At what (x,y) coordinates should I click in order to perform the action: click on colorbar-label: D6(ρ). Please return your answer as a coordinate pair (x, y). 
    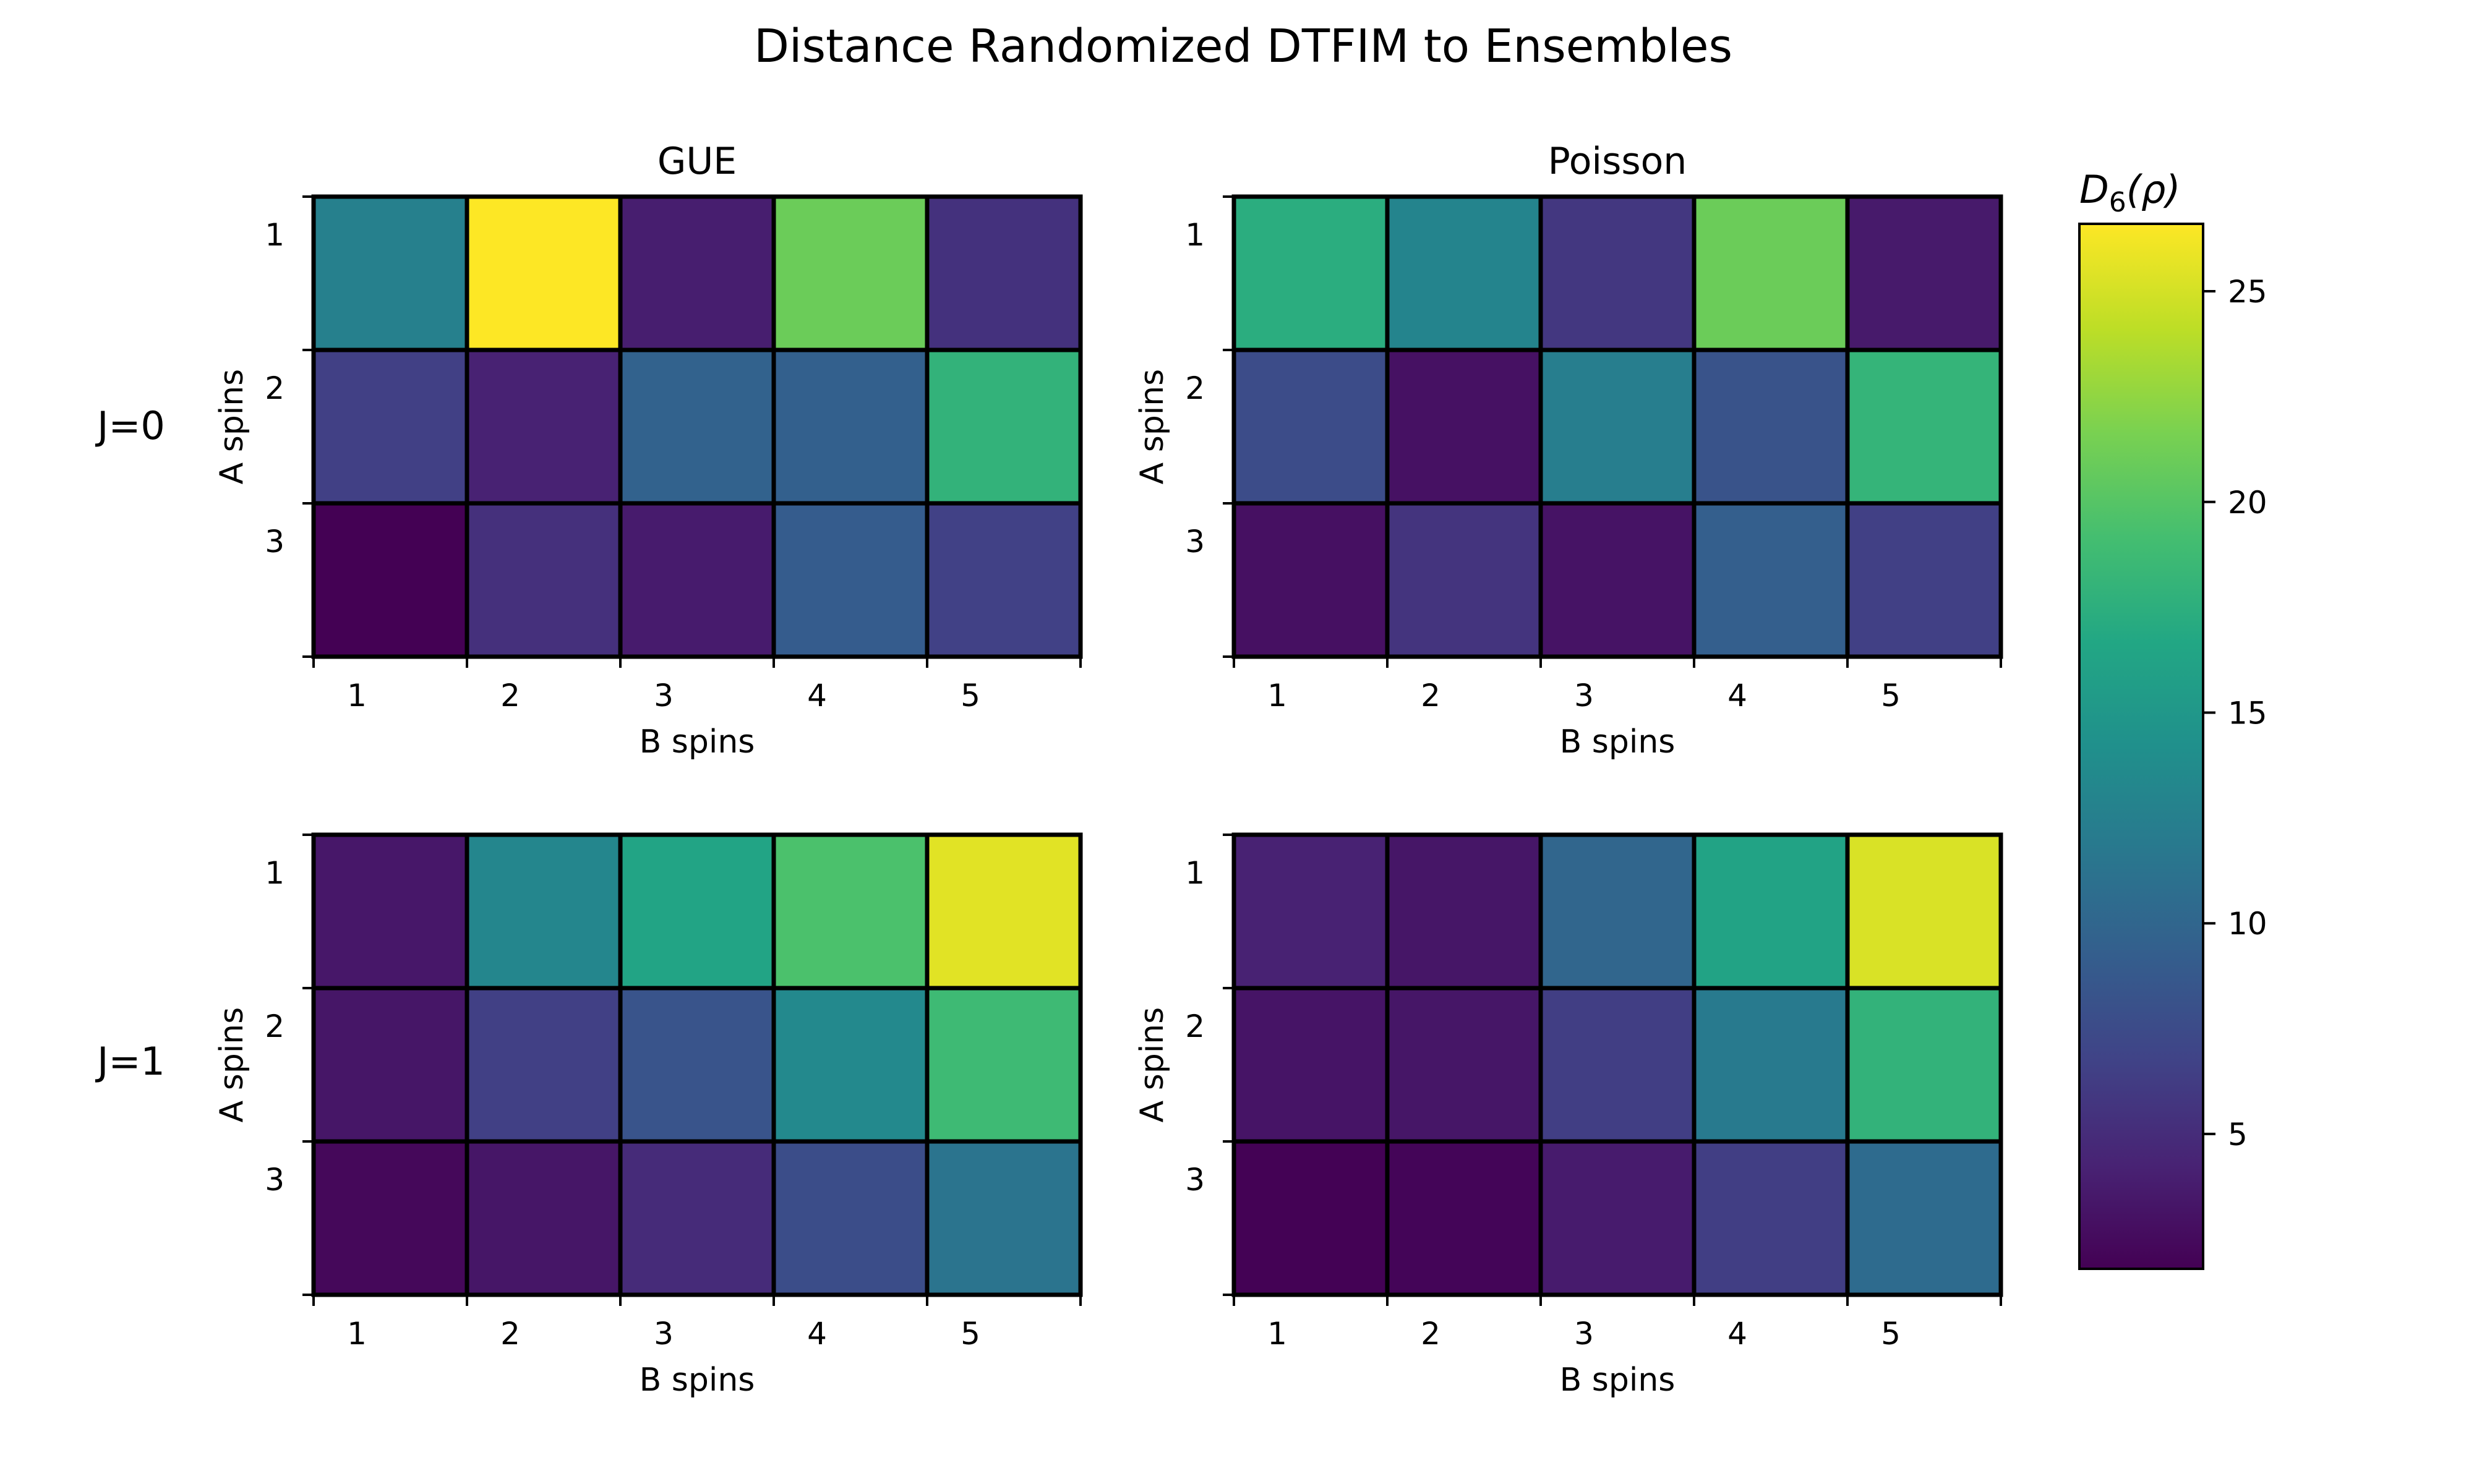
    Looking at the image, I should click on (2129, 192).